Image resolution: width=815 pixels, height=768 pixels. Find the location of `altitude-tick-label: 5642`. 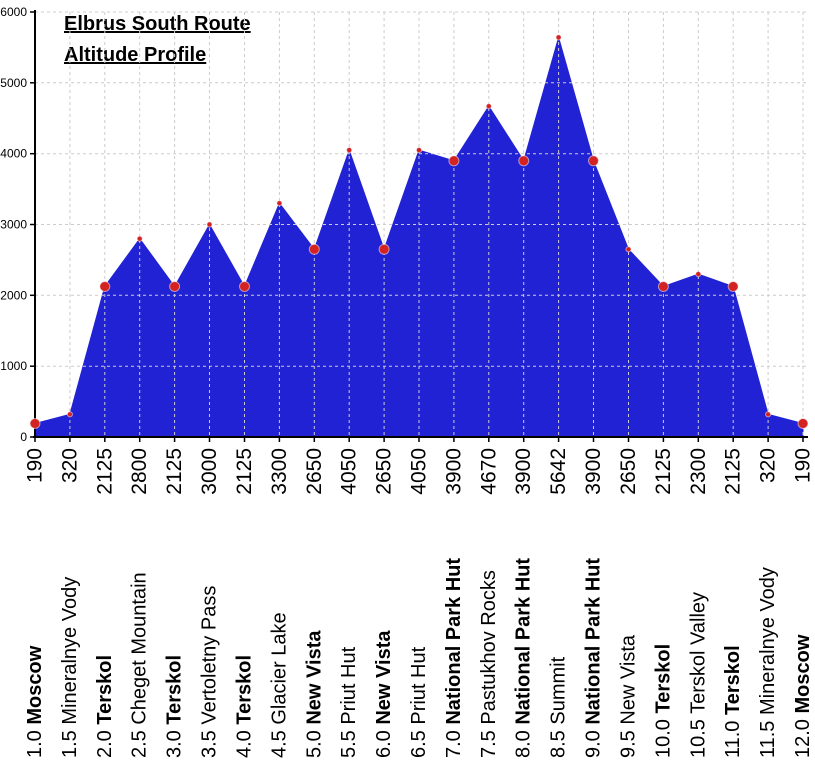

altitude-tick-label: 5642 is located at coordinates (558, 471).